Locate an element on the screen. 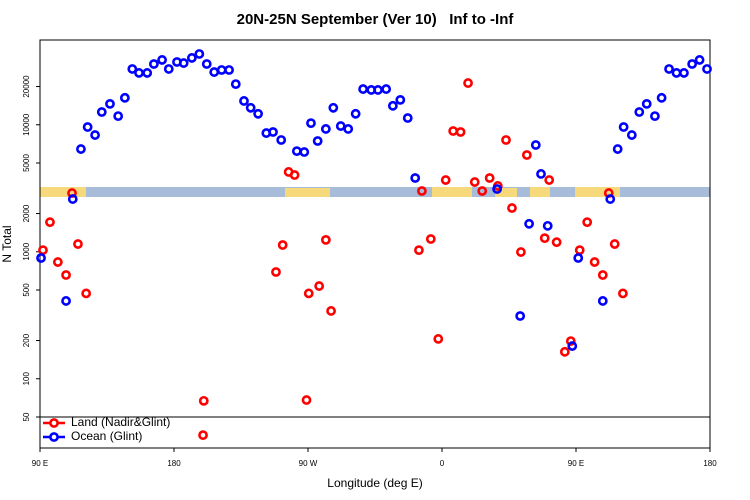 This screenshot has height=500, width=750. y-tick-label: 20000 is located at coordinates (26, 86).